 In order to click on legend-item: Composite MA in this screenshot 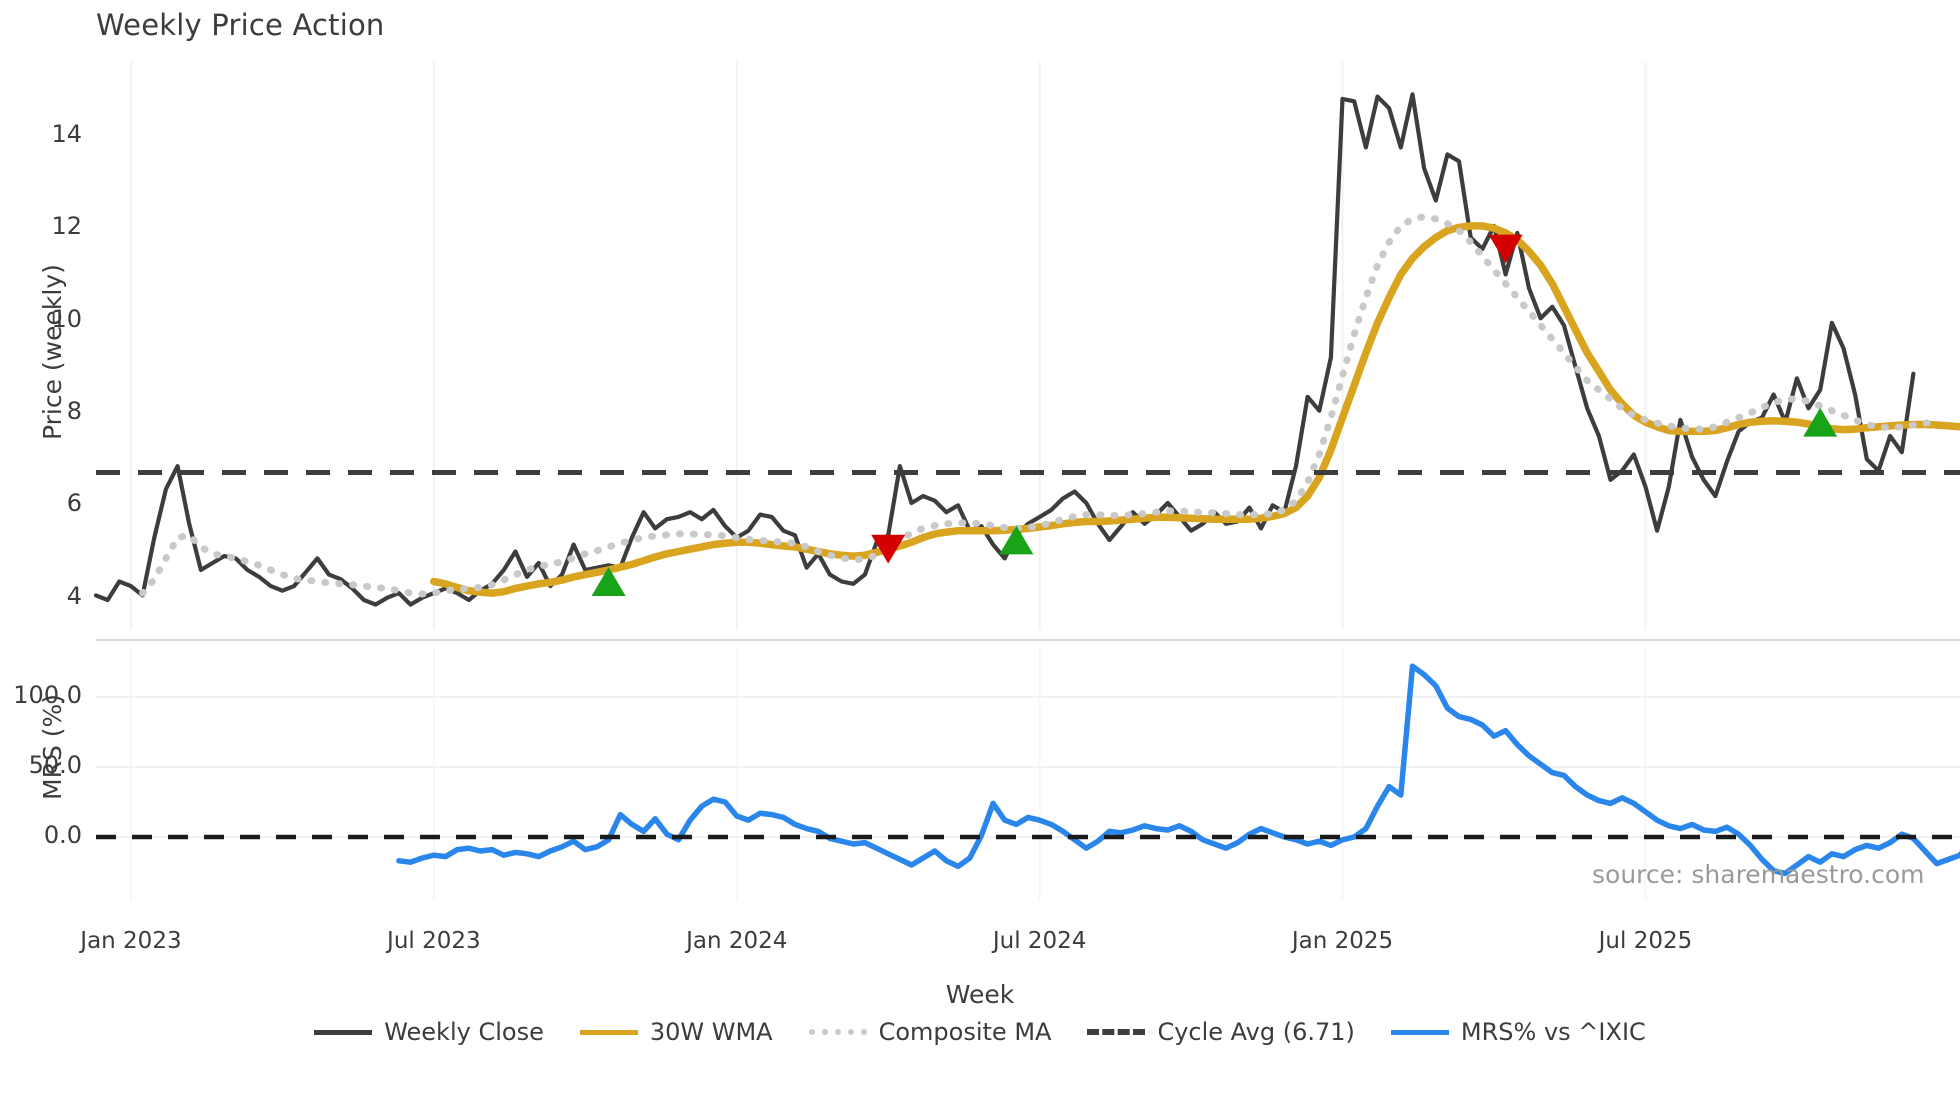, I will do `click(930, 1032)`.